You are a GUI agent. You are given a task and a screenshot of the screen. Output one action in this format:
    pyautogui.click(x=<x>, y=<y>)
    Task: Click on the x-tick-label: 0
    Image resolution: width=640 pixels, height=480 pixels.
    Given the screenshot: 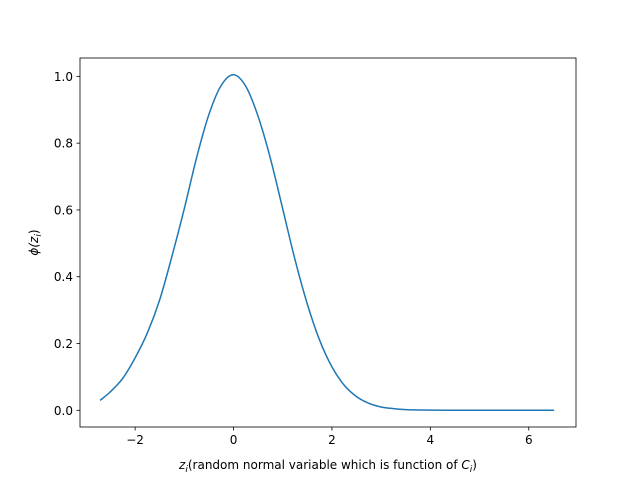 What is the action you would take?
    pyautogui.click(x=234, y=440)
    